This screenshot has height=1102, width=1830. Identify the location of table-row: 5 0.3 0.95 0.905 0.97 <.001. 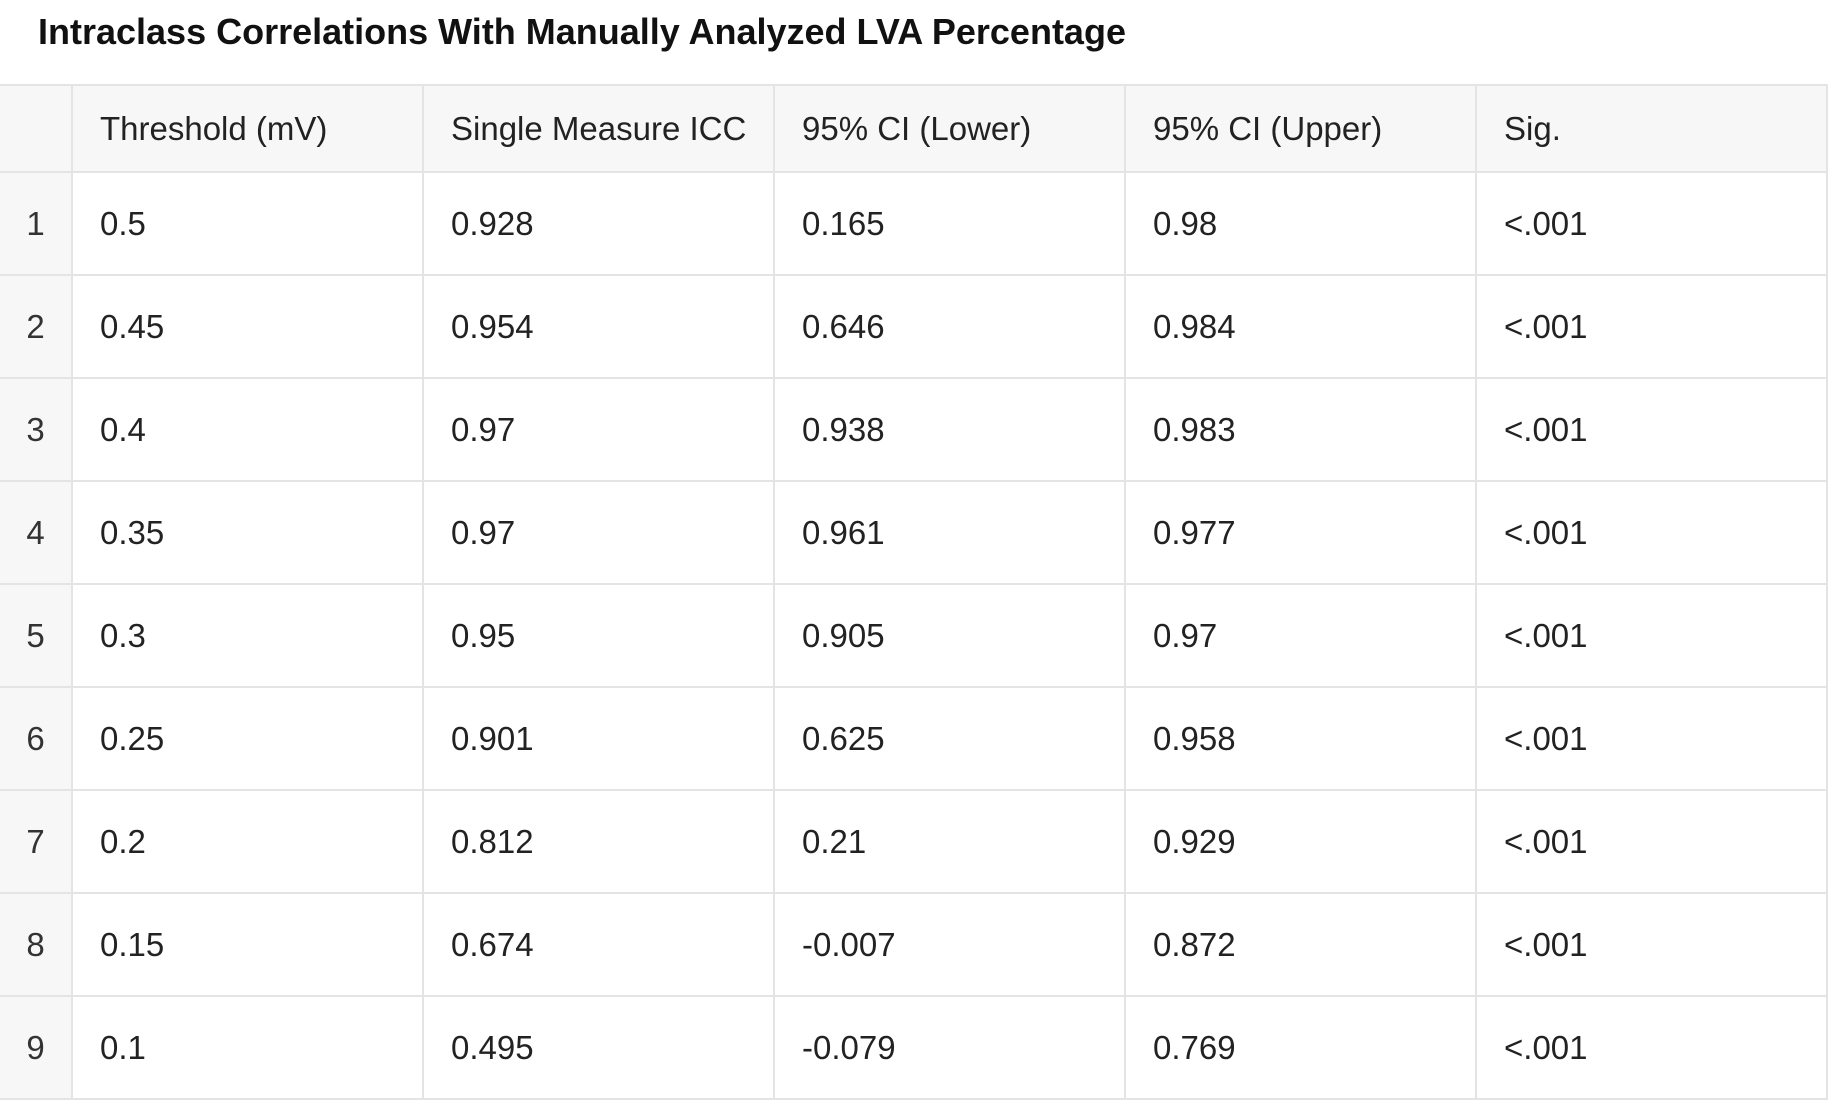
(914, 635).